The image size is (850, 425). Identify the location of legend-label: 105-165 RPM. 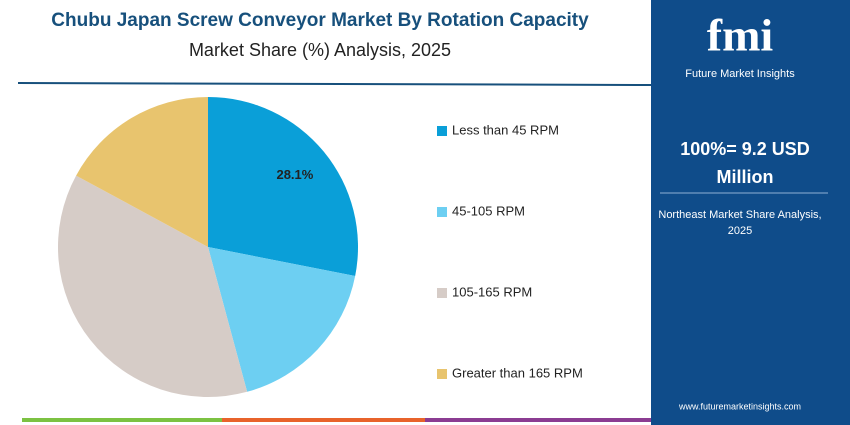
(492, 291).